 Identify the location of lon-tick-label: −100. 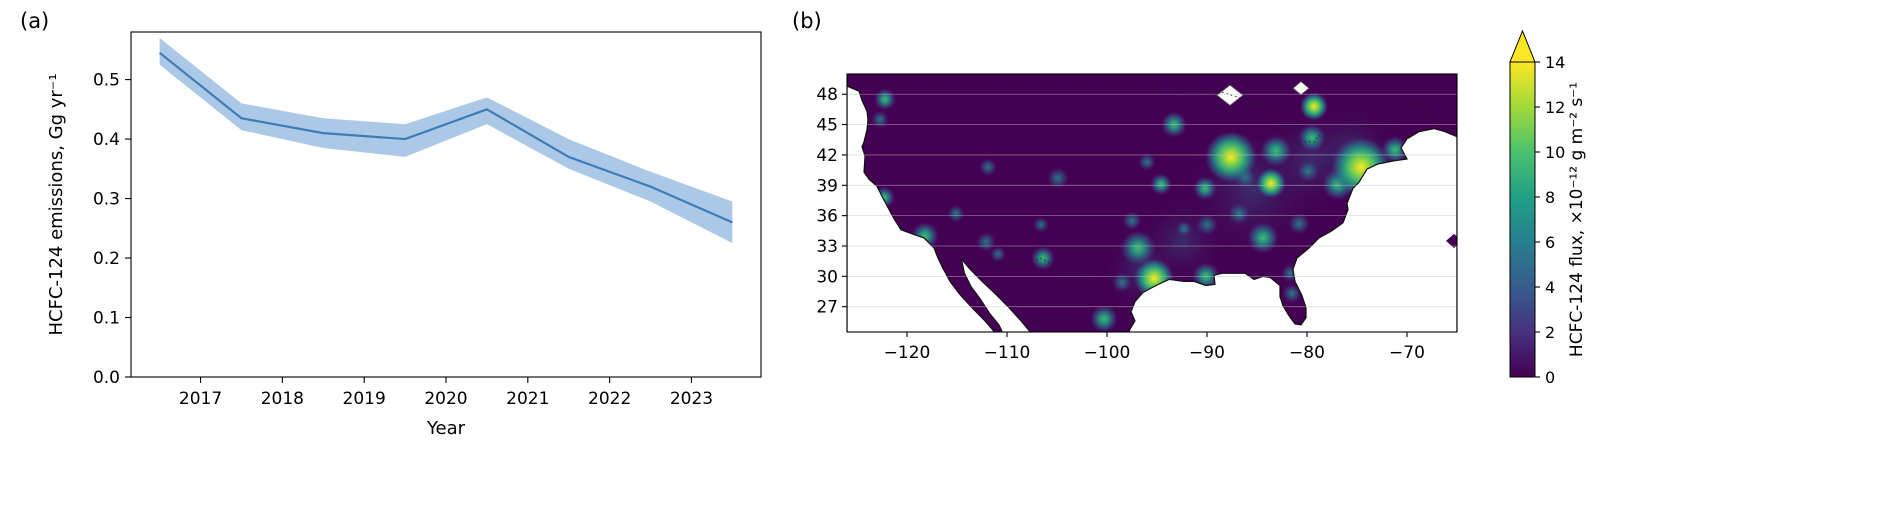
(1107, 353).